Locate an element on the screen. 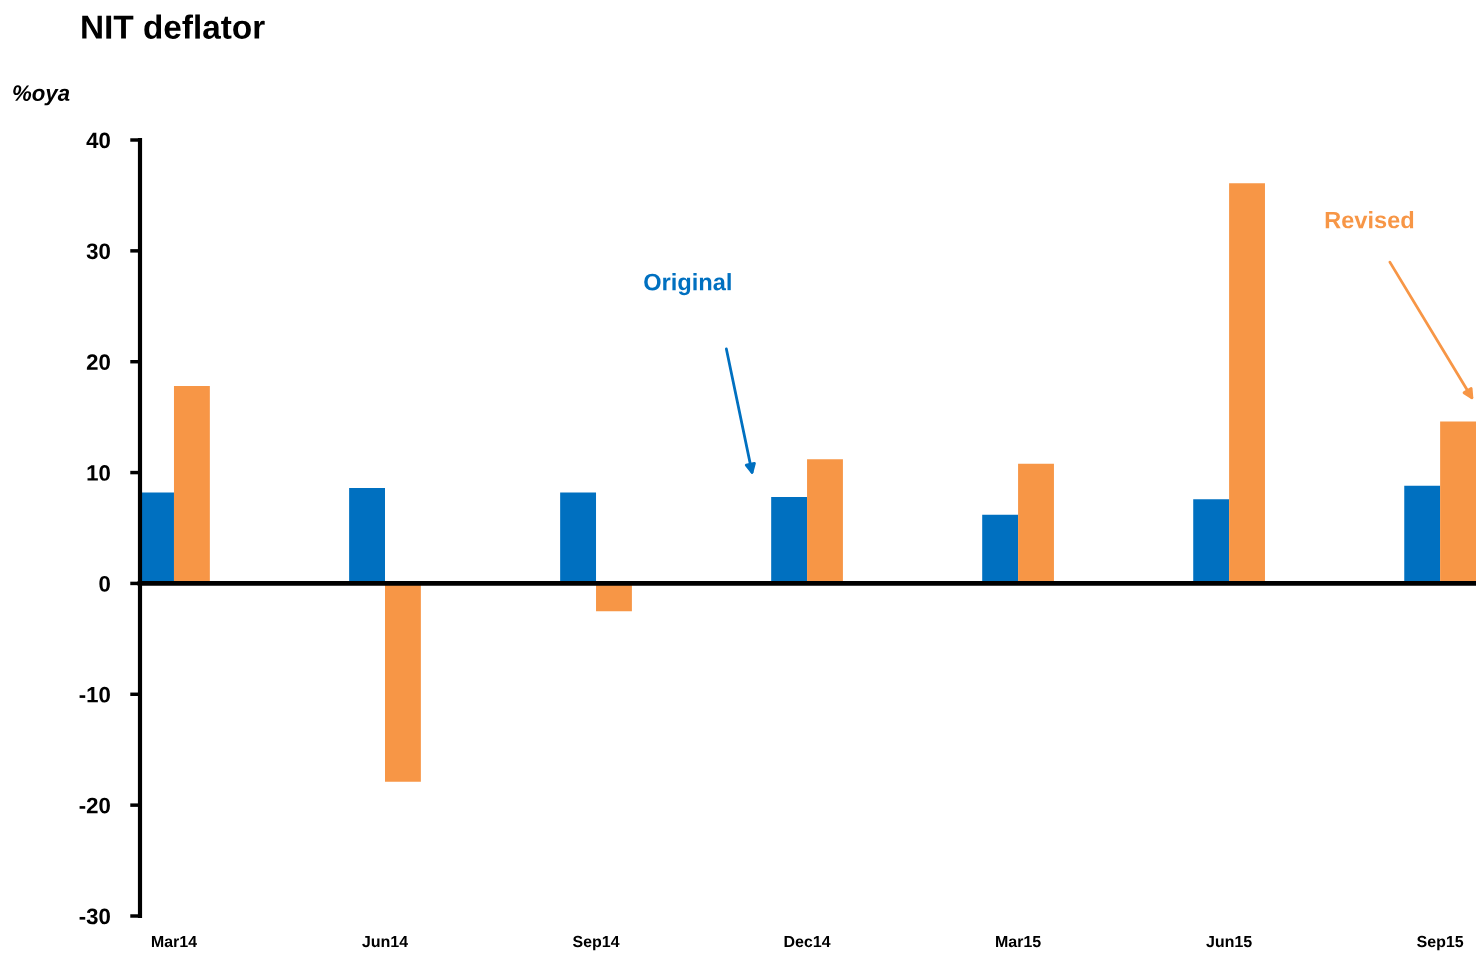 The image size is (1476, 958). y-tick-label: 0 is located at coordinates (104, 583).